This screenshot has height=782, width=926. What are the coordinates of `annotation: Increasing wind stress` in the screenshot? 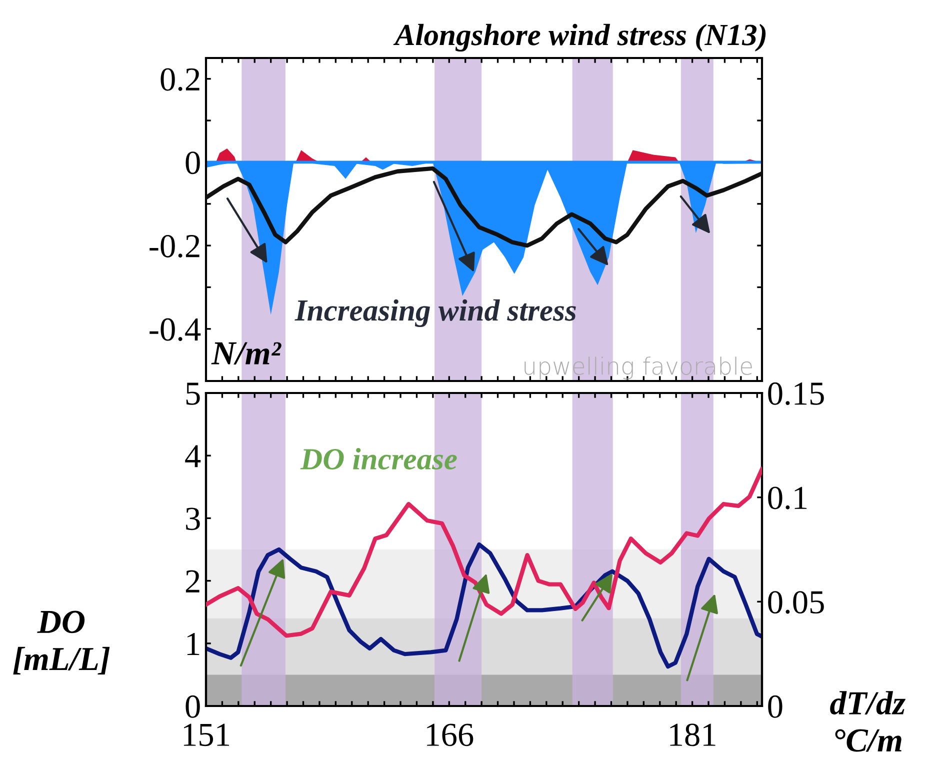 It's located at (435, 313).